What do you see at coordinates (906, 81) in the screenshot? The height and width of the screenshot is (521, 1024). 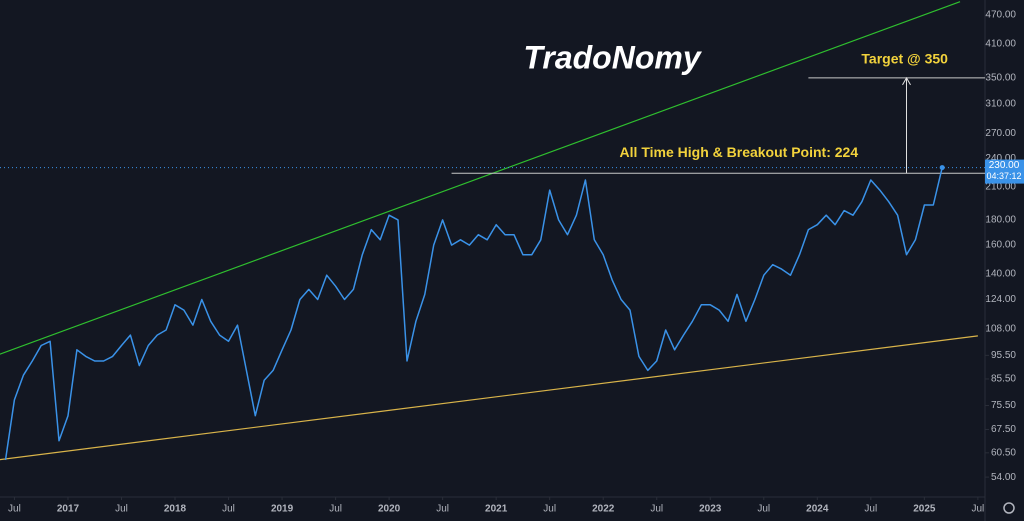 I see `arrow-head` at bounding box center [906, 81].